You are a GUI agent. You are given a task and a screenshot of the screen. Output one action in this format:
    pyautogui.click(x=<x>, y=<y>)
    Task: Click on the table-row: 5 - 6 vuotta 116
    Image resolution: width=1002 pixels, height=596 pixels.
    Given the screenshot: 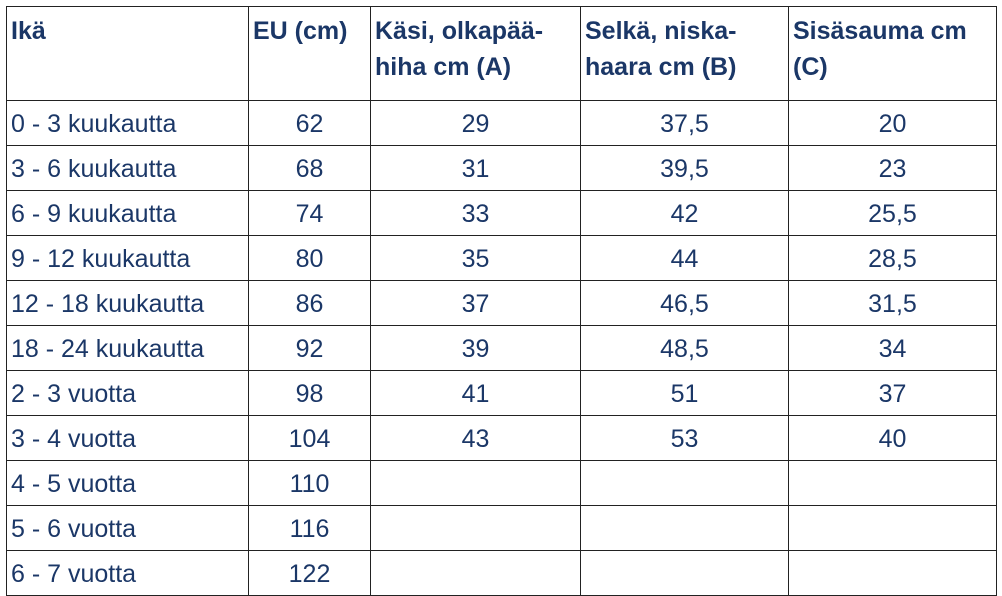 What is the action you would take?
    pyautogui.click(x=501, y=528)
    